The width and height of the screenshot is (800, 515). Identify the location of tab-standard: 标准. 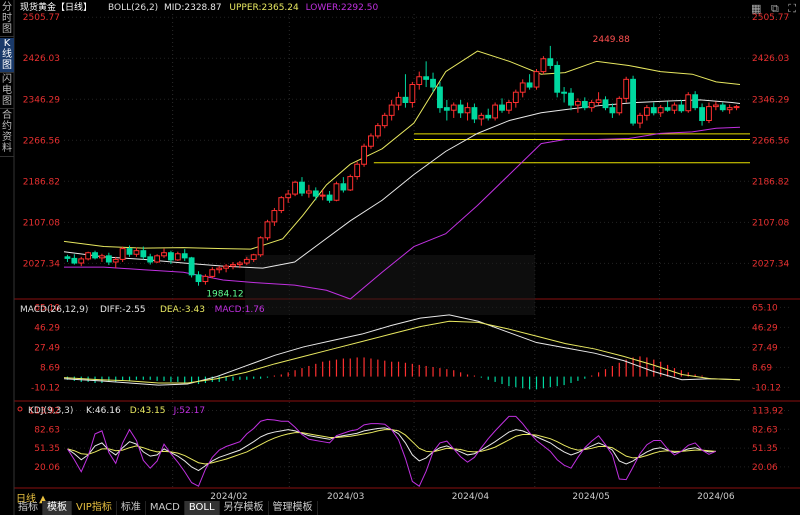
(131, 508).